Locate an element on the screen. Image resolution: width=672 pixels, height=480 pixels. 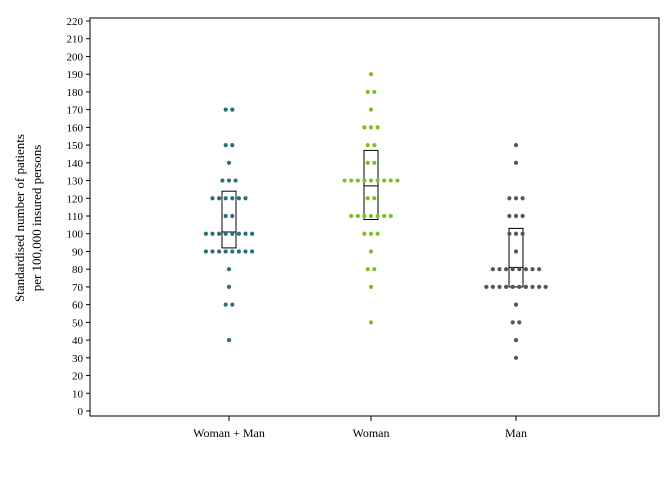
y-tick-label: 0 is located at coordinates (81, 412).